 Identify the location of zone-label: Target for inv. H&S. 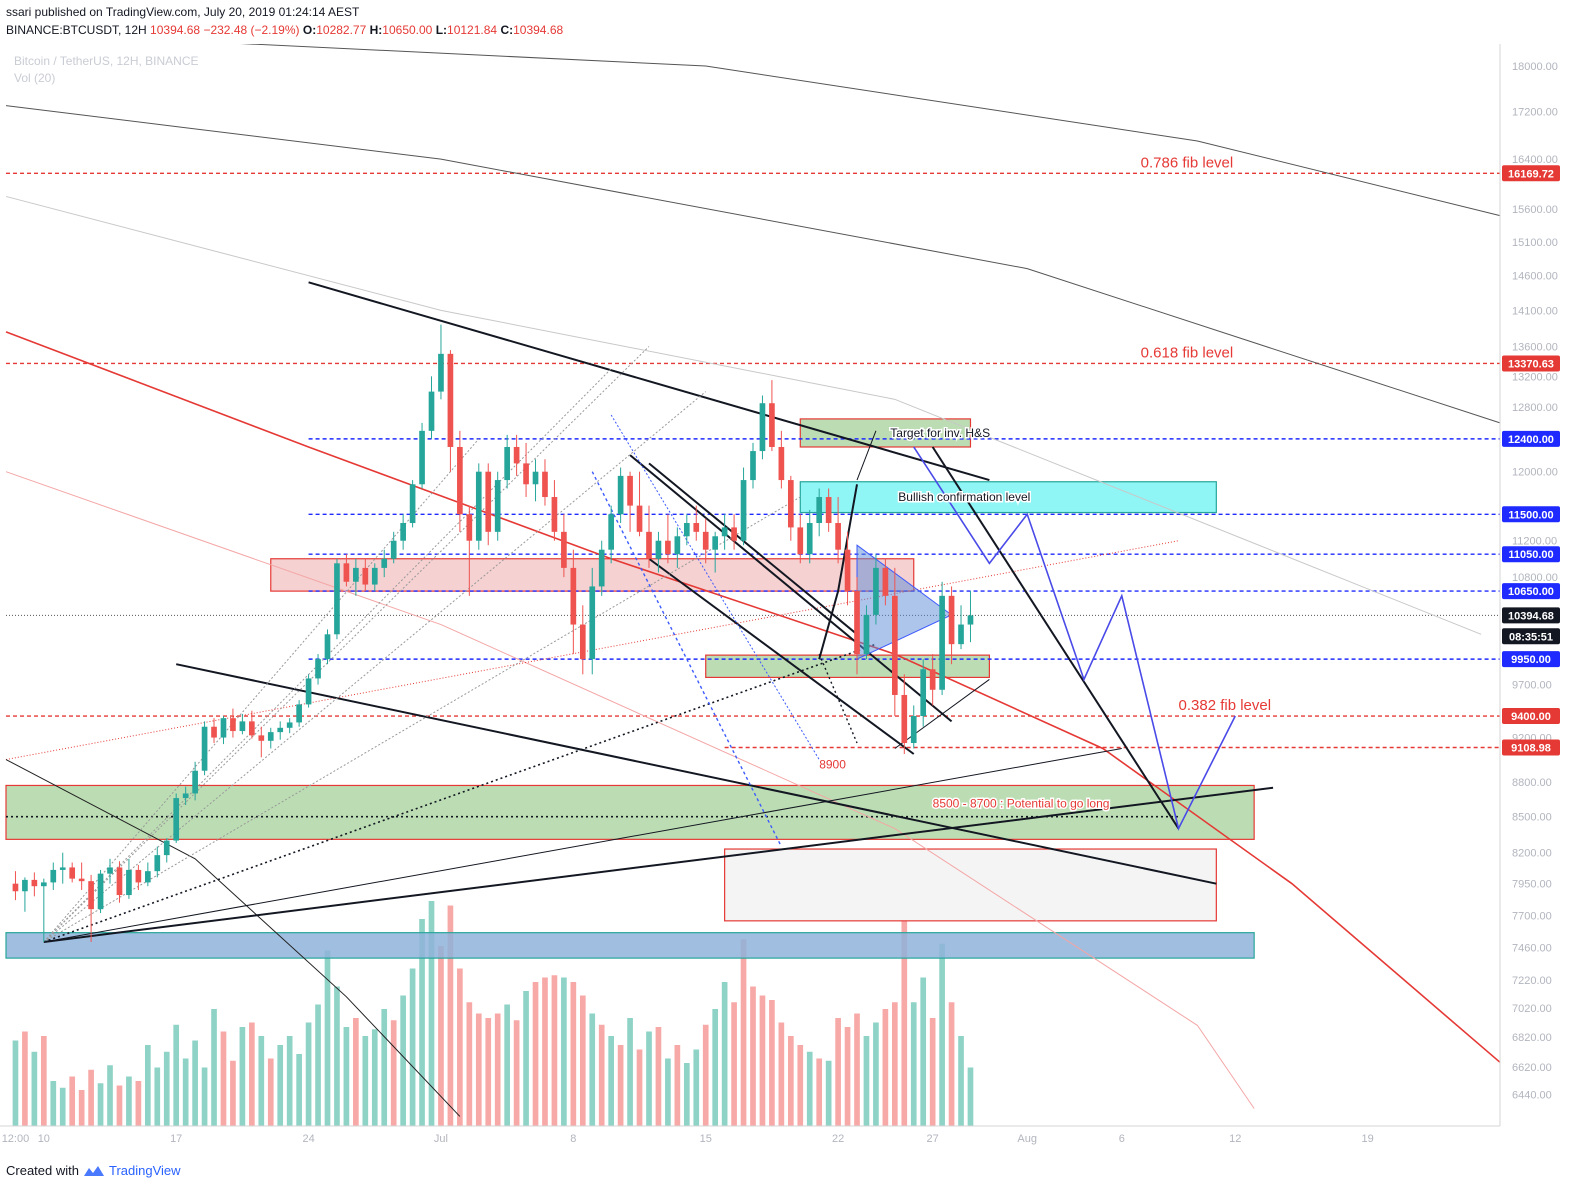
(940, 433).